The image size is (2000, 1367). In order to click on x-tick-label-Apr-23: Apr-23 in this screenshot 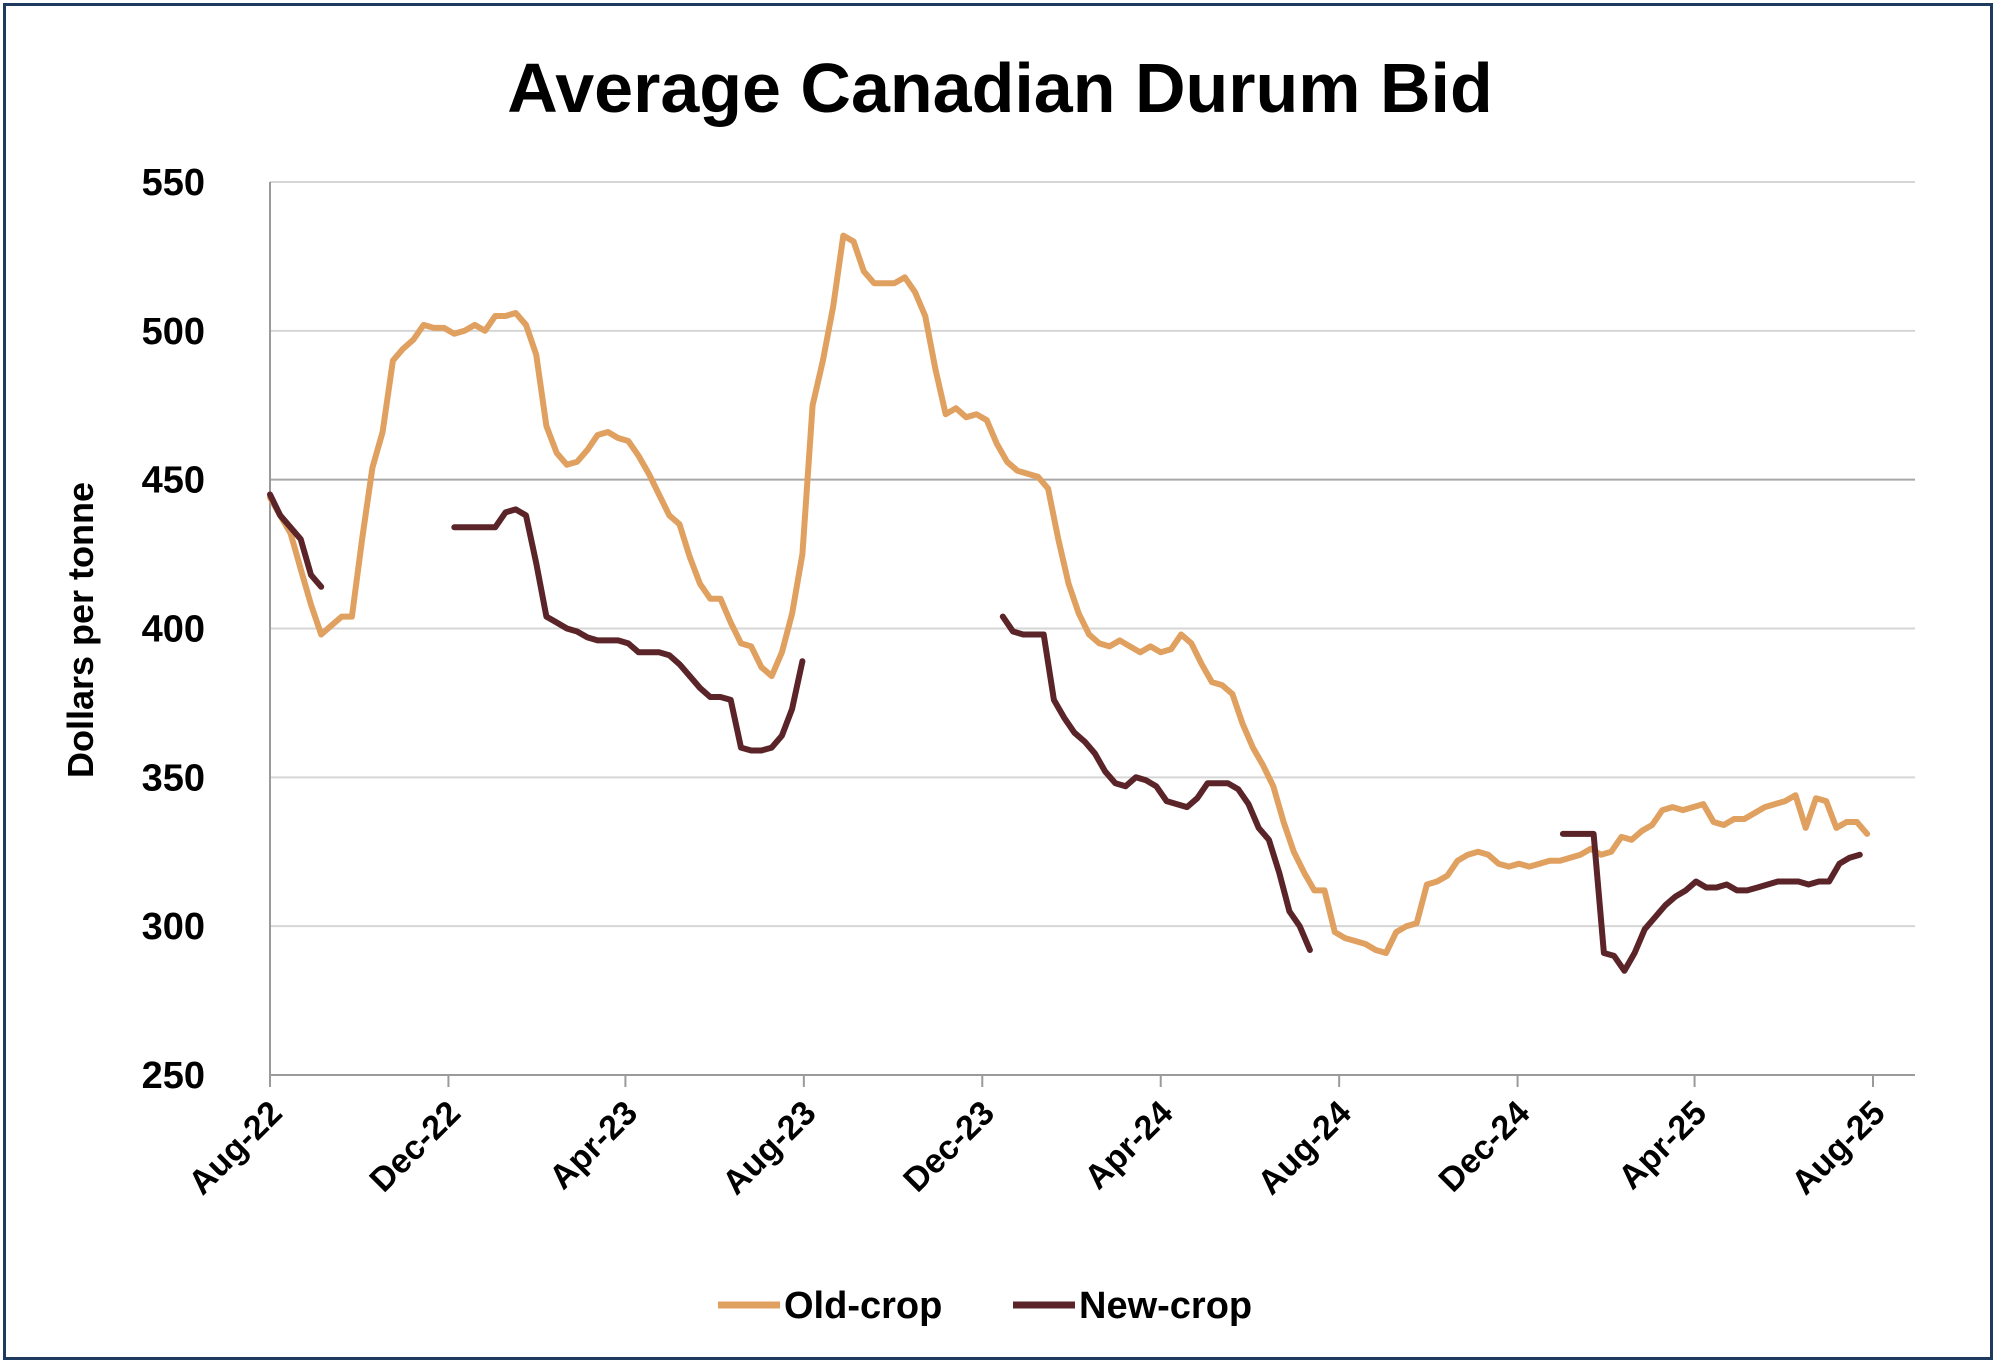, I will do `click(593, 1145)`.